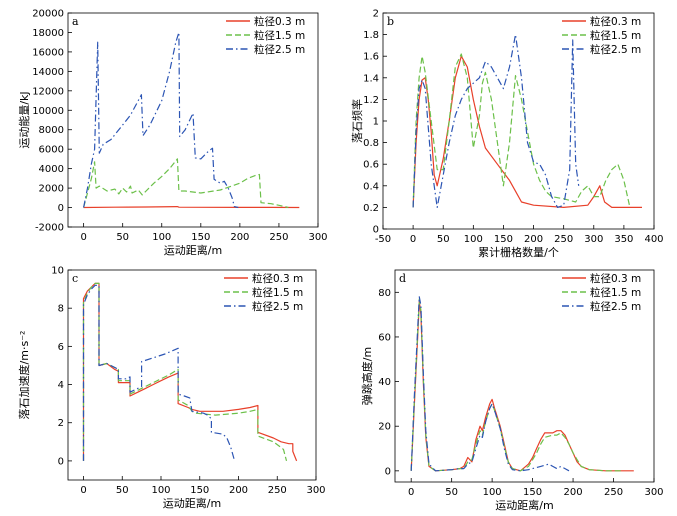  I want to click on y-tick-label: 10000, so click(48, 111).